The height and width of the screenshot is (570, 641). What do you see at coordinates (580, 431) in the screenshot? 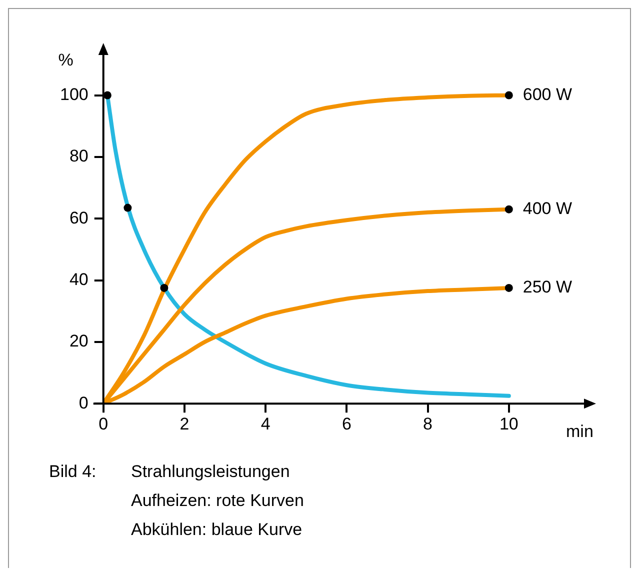
I see `x-axis-title: min` at bounding box center [580, 431].